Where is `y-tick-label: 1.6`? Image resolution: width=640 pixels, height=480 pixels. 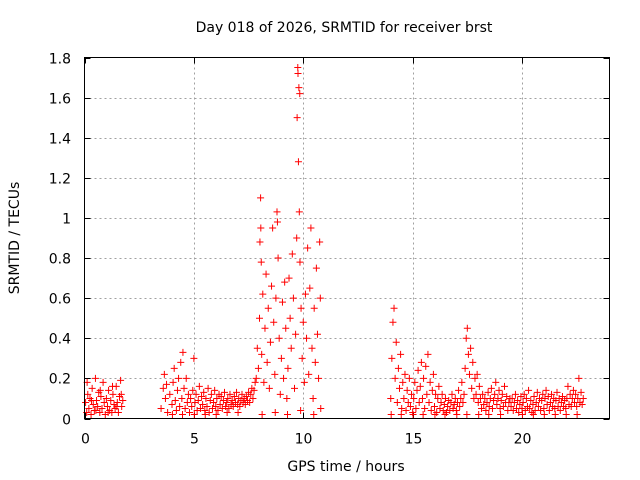
y-tick-label: 1.6 is located at coordinates (60, 100).